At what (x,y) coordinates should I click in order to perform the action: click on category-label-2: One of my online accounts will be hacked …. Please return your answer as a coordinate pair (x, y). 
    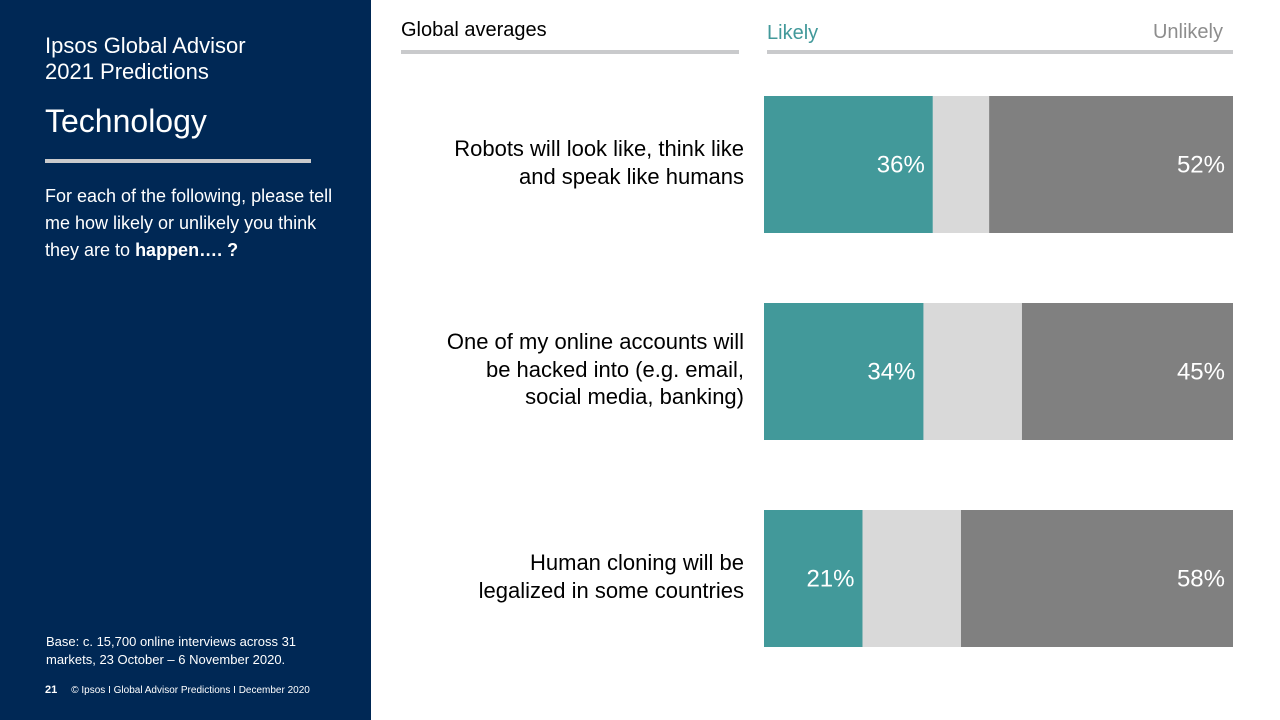
    Looking at the image, I should click on (564, 369).